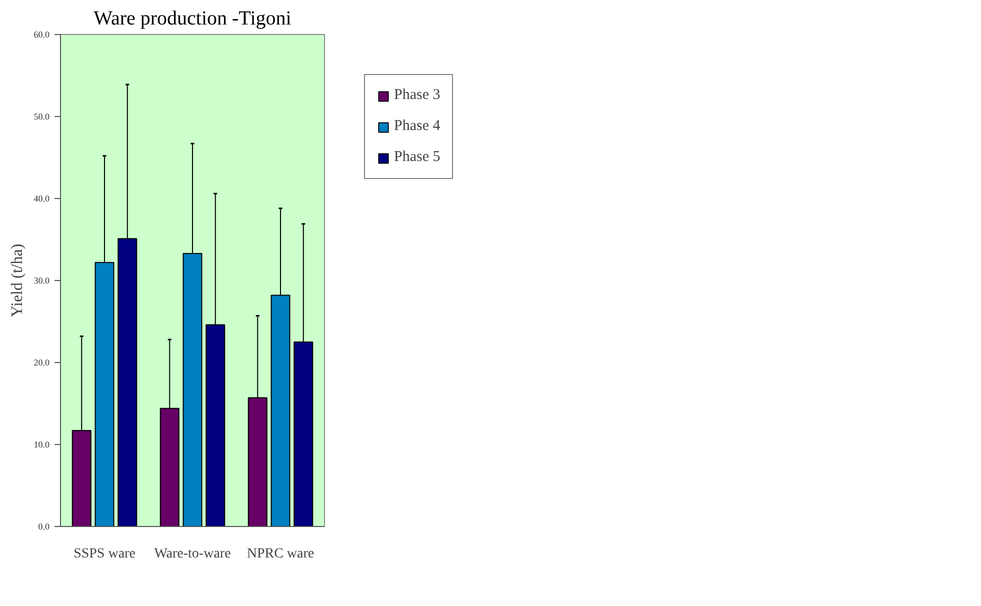 The image size is (981, 606). I want to click on y-tick-label: 0.0, so click(44, 527).